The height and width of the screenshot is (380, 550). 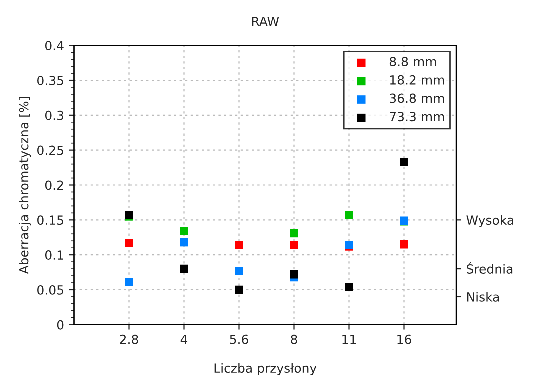 What do you see at coordinates (25, 185) in the screenshot?
I see `y-axis-title: Aberracja chromatyczna [%]` at bounding box center [25, 185].